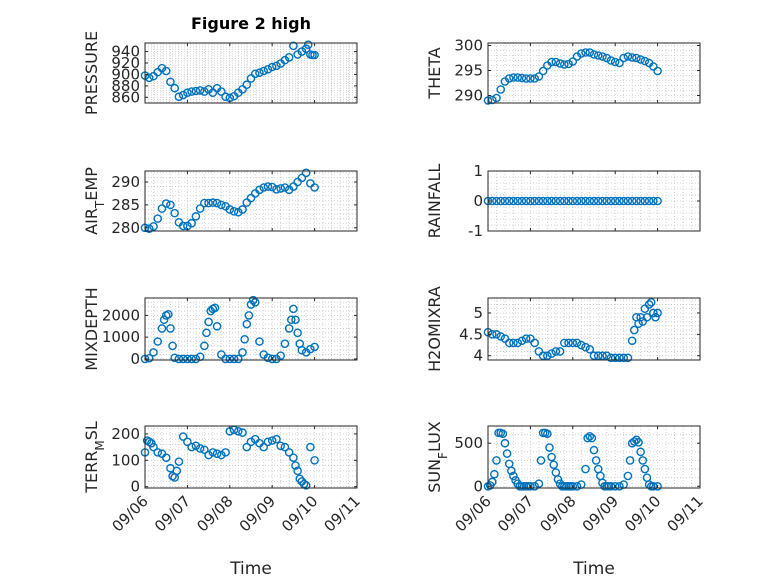 The height and width of the screenshot is (583, 778). Describe the element at coordinates (121, 315) in the screenshot. I see `y-tick-label: 2000` at that location.